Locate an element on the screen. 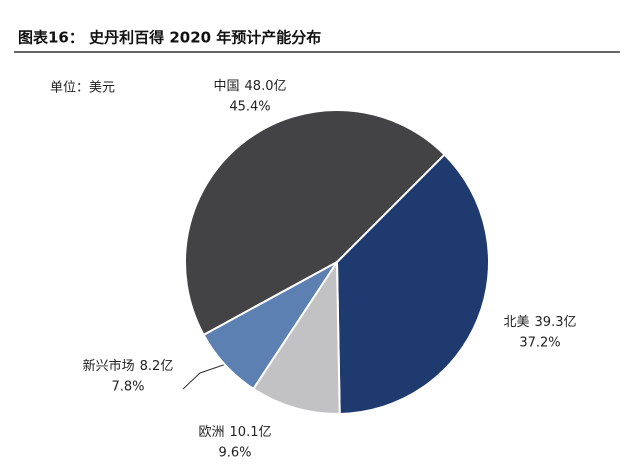  chart-title: 图表16： 史丹利百得 2020 年预计产能分布 is located at coordinates (169, 38).